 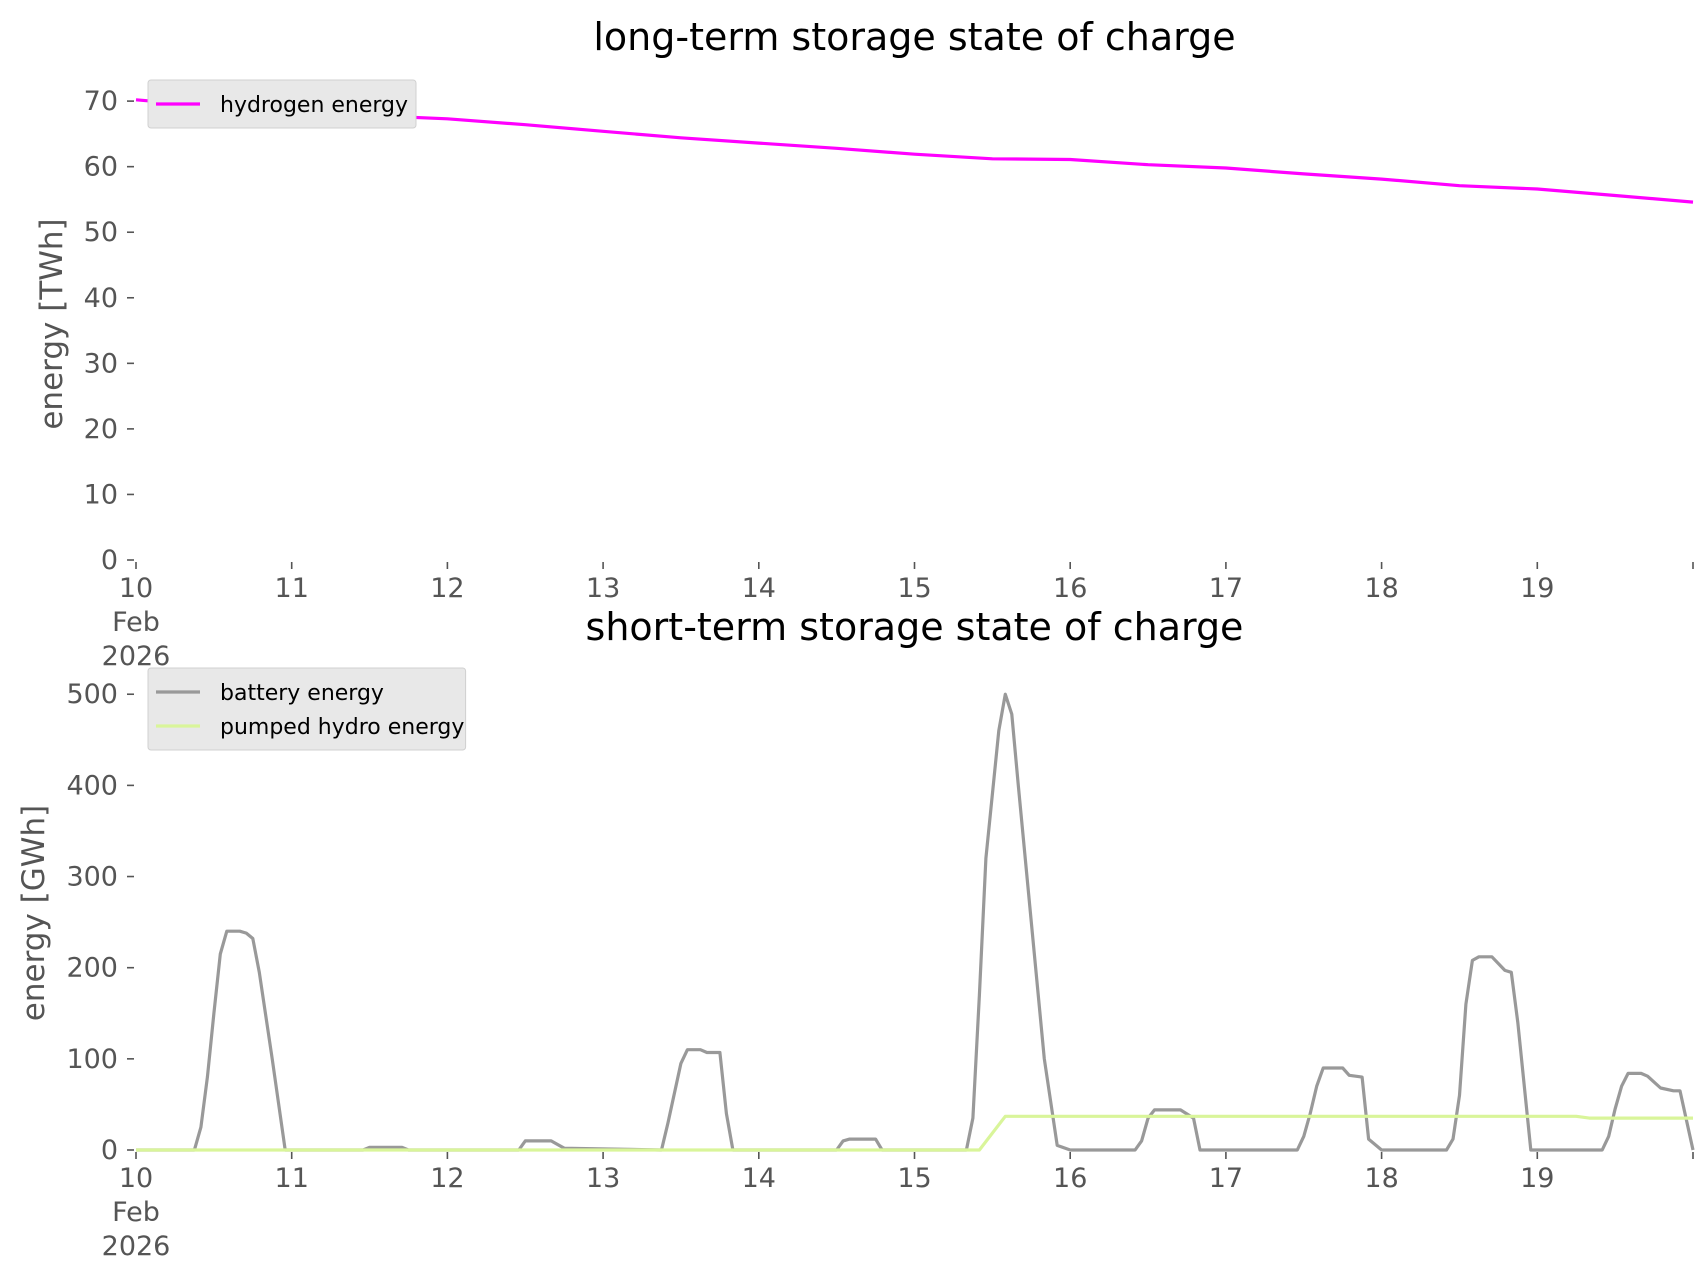 I want to click on legend-label: battery energy, so click(x=302, y=693).